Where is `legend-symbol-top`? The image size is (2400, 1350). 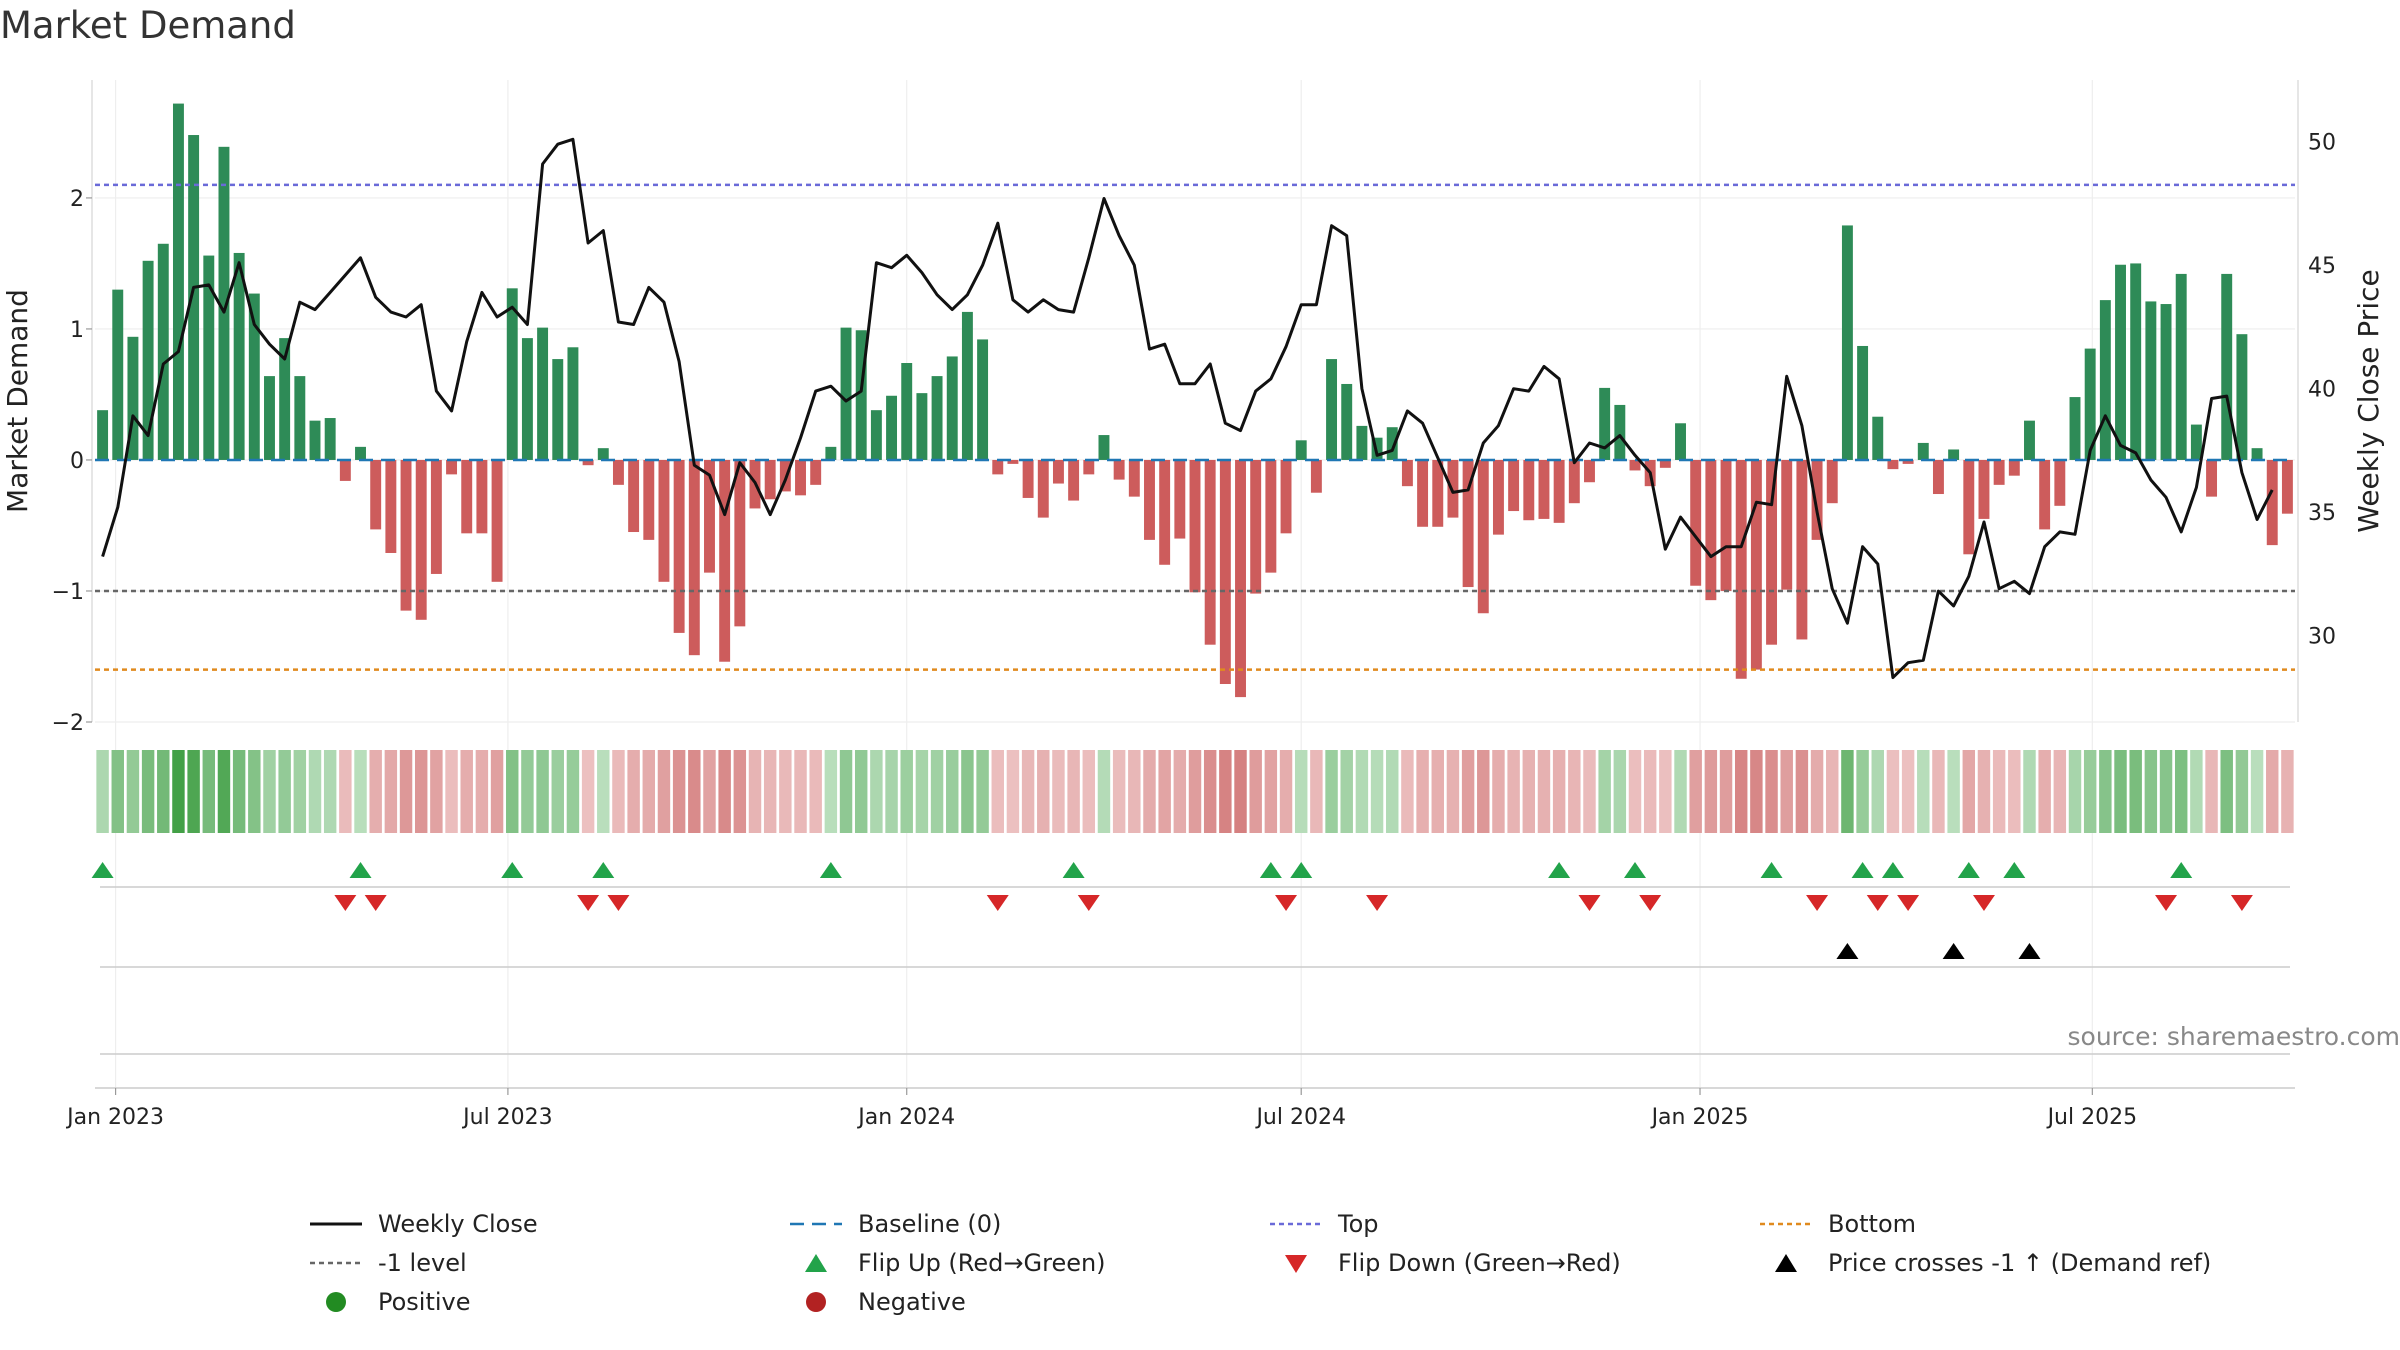 legend-symbol-top is located at coordinates (1295, 1224).